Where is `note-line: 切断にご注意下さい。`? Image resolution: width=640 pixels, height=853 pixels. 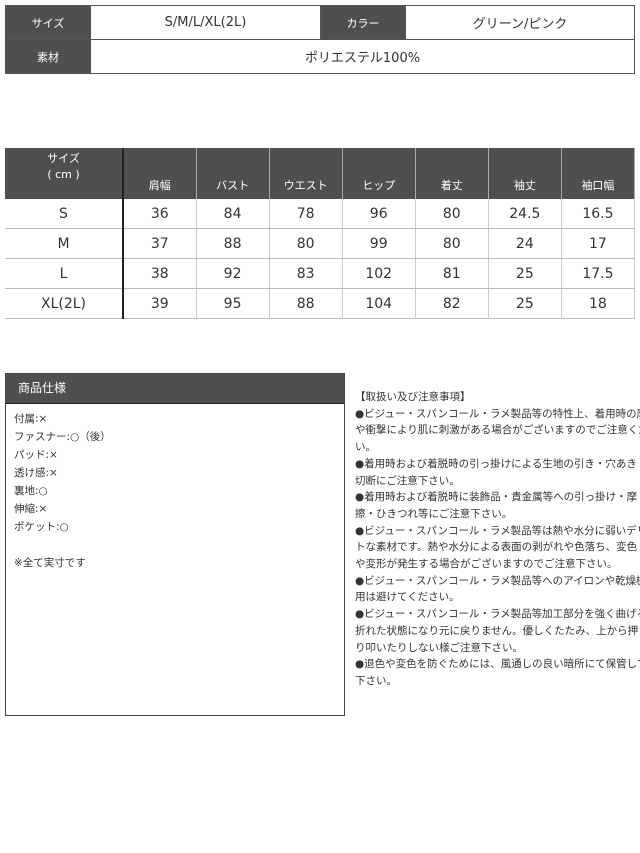
note-line: 切断にご注意下さい。 is located at coordinates (407, 480).